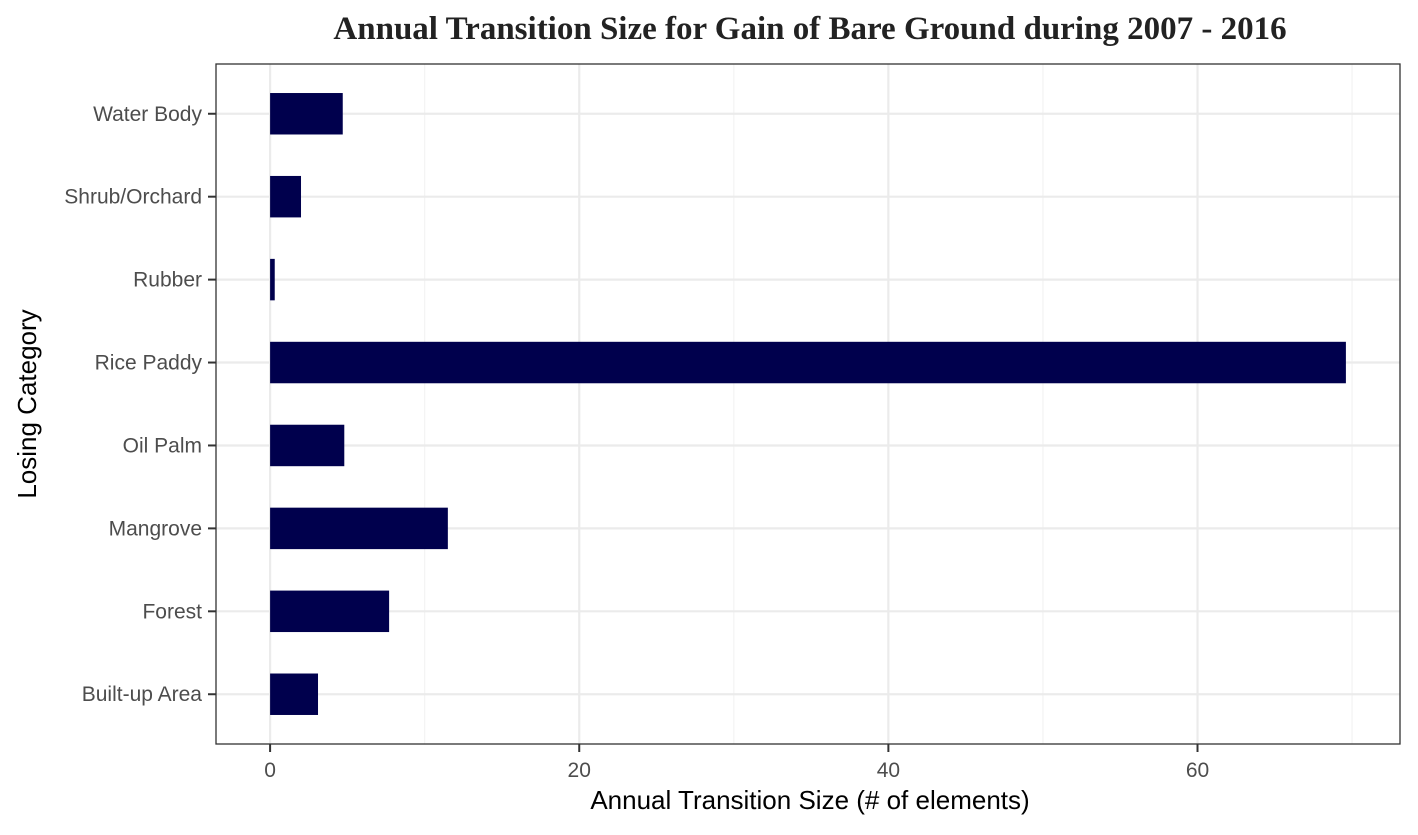 This screenshot has height=835, width=1418. I want to click on bar-built-up-area, so click(294, 694).